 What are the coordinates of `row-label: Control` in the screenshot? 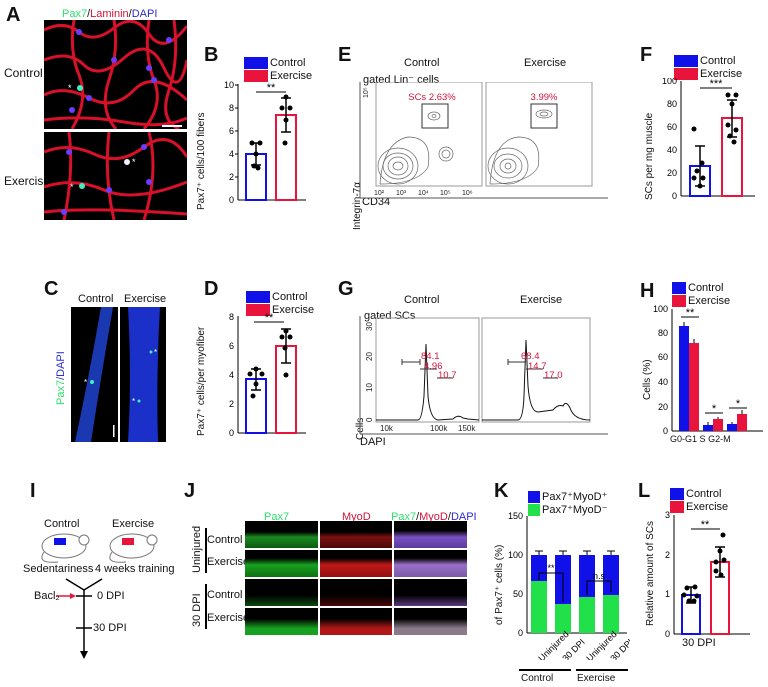 It's located at (225, 595).